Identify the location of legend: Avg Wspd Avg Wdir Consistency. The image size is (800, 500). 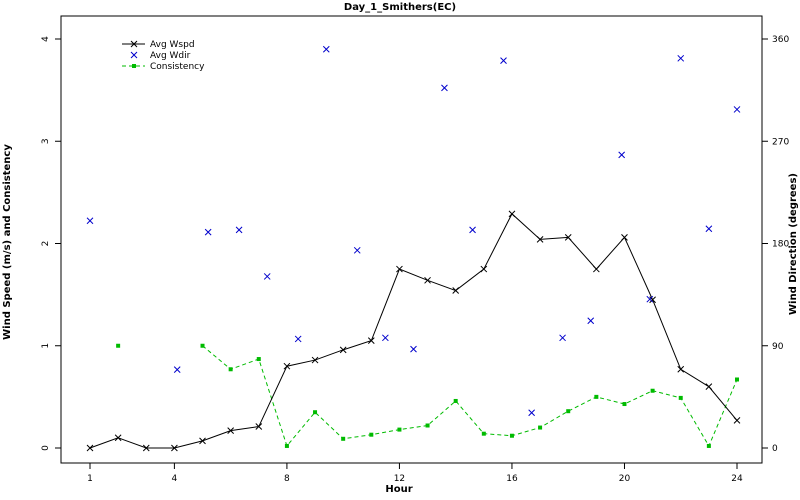
(163, 56).